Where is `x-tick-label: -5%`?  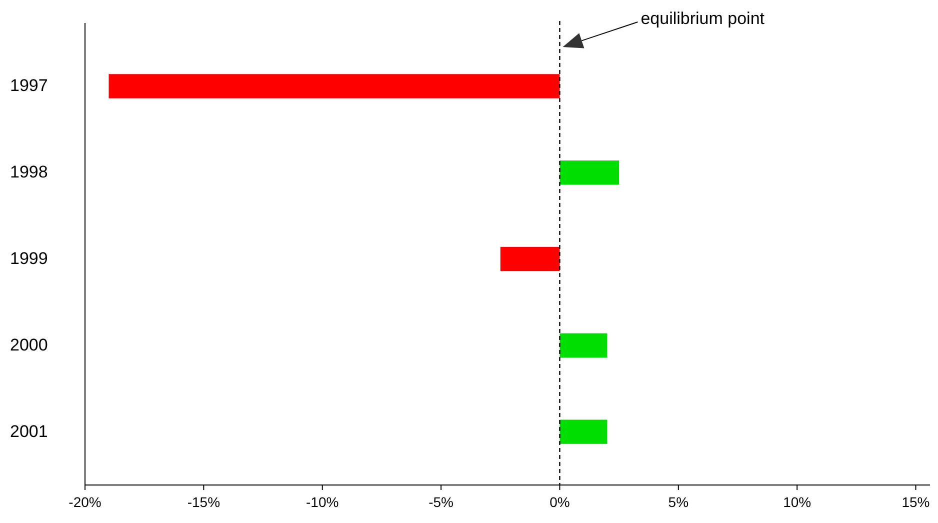 x-tick-label: -5% is located at coordinates (441, 502).